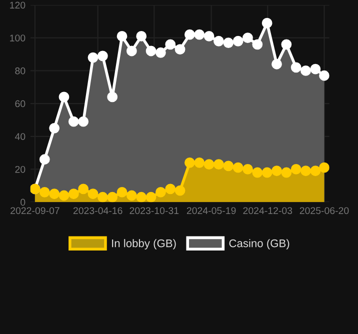 This screenshot has width=358, height=334. Describe the element at coordinates (267, 210) in the screenshot. I see `x-tick-label: 2024-12-03` at that location.